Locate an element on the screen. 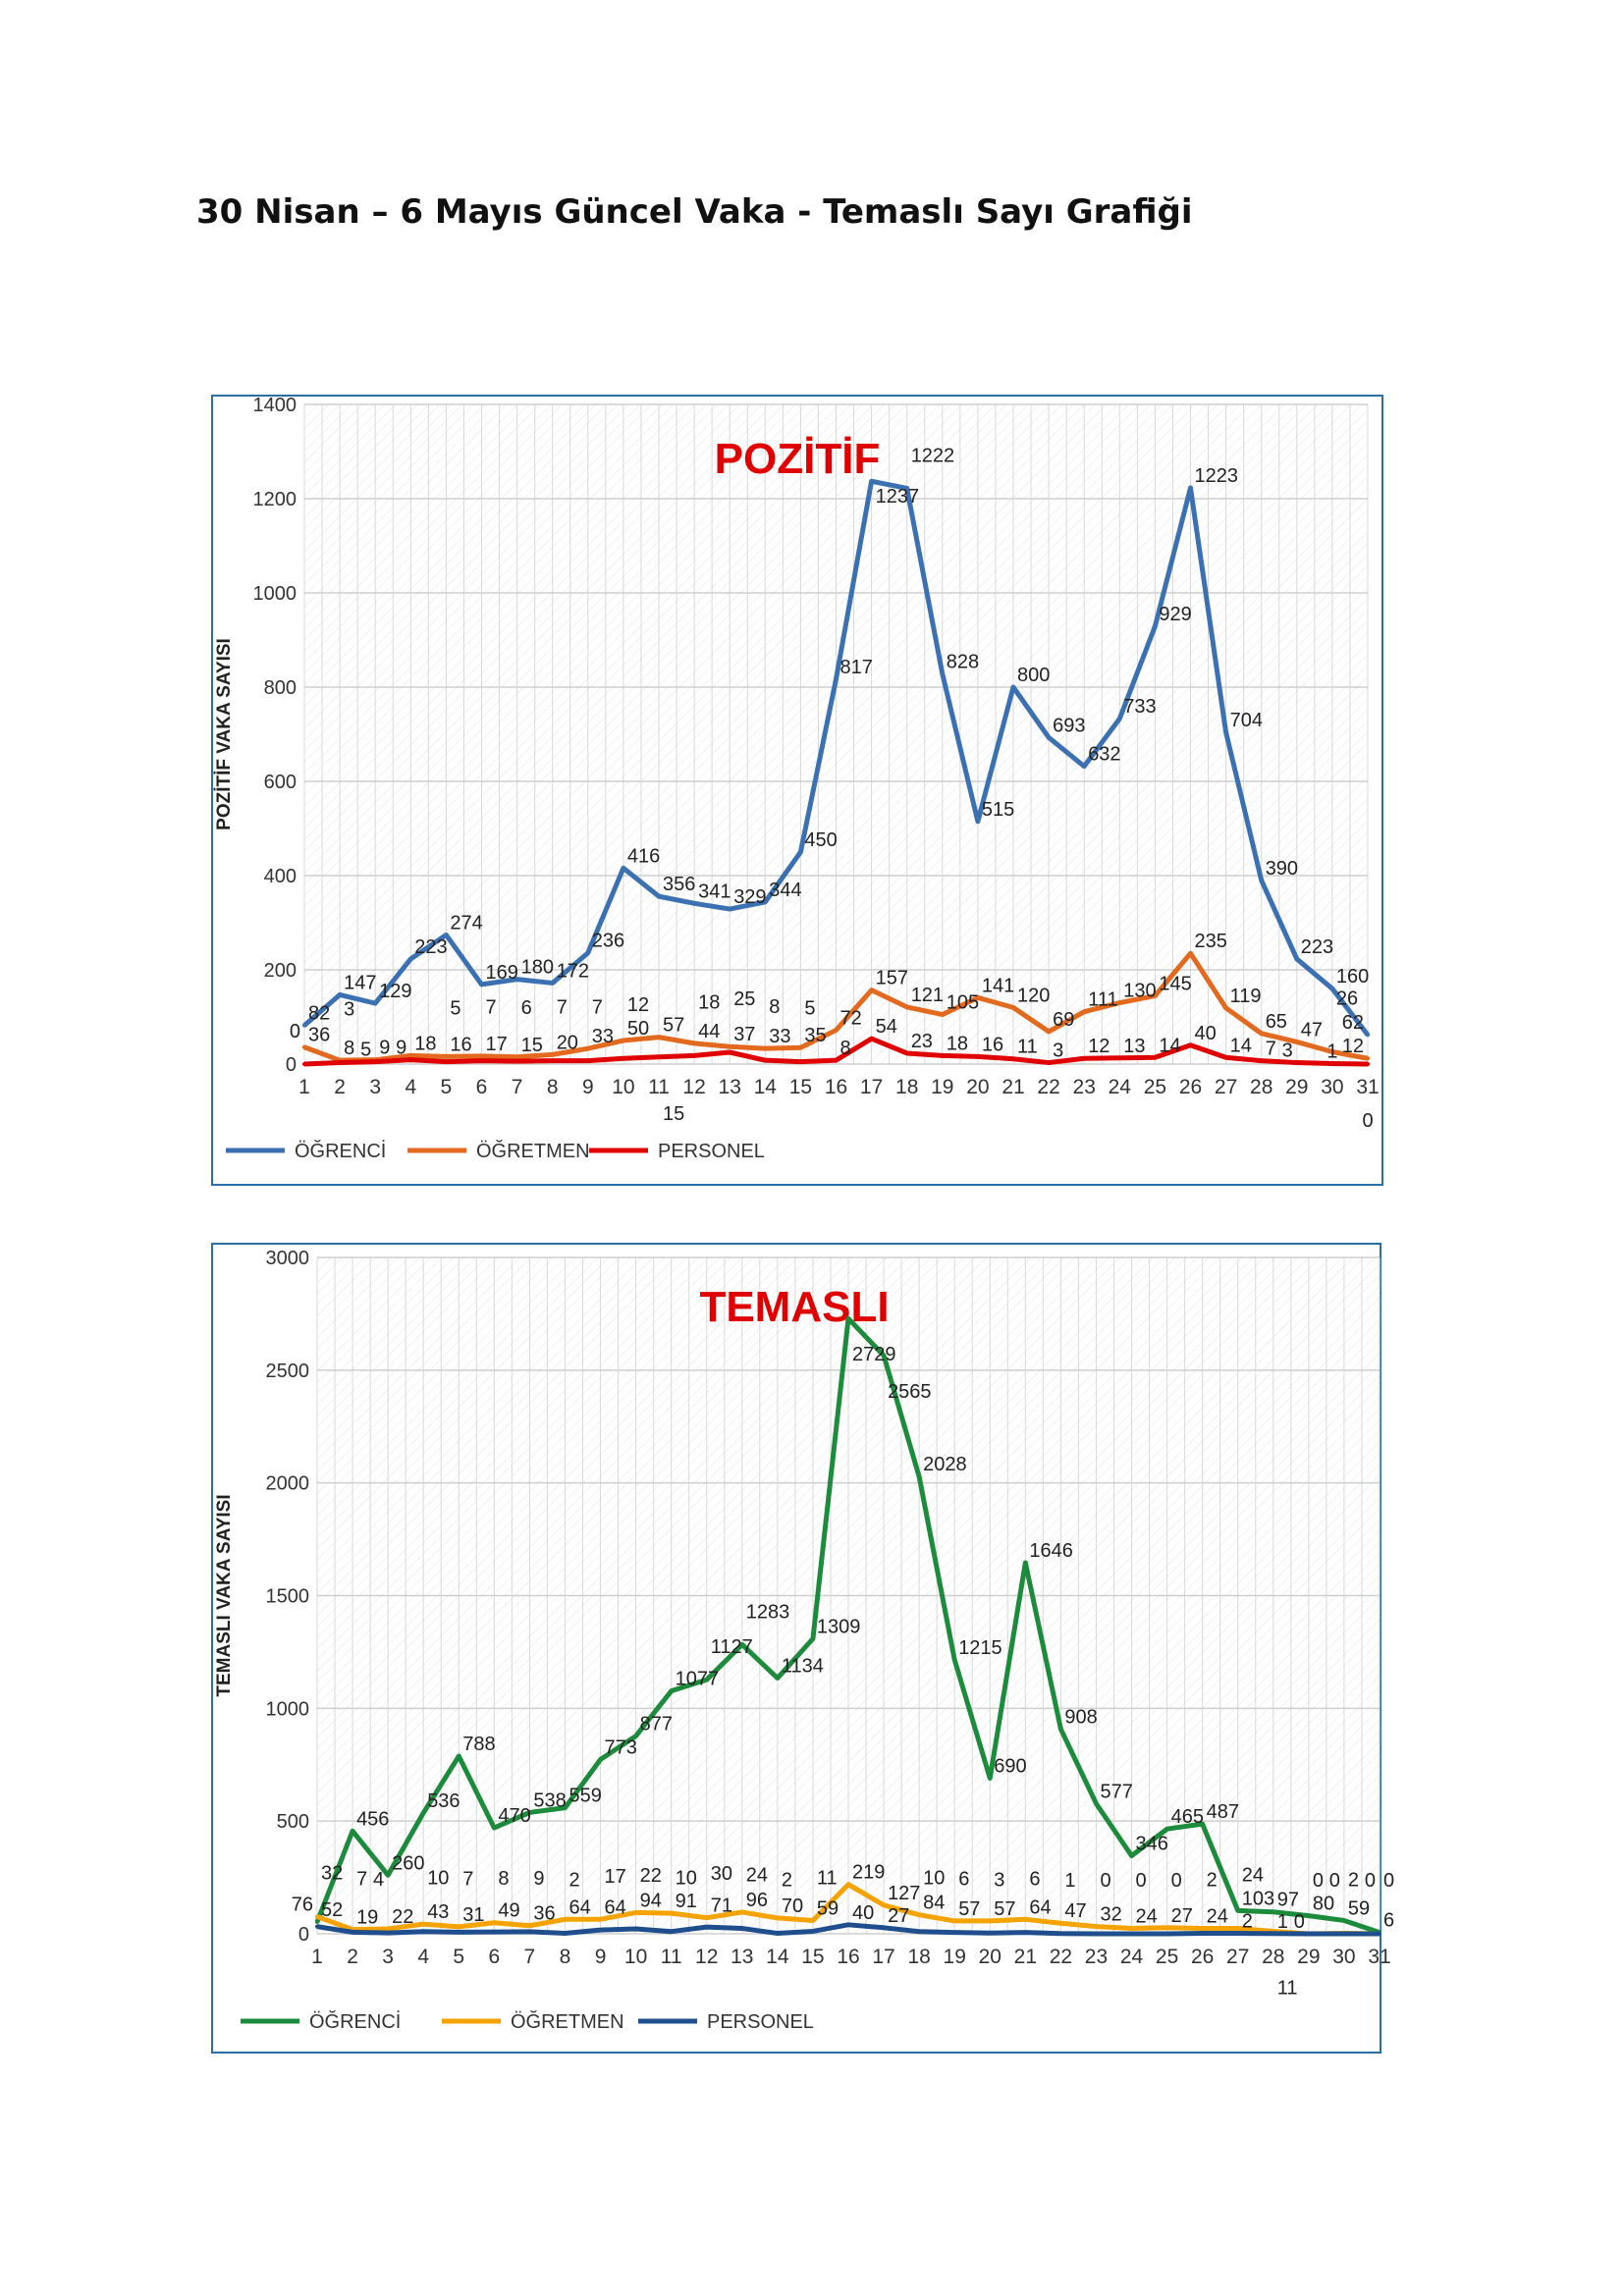 Image resolution: width=1624 pixels, height=2296 pixels. data-label: 120 is located at coordinates (1033, 996).